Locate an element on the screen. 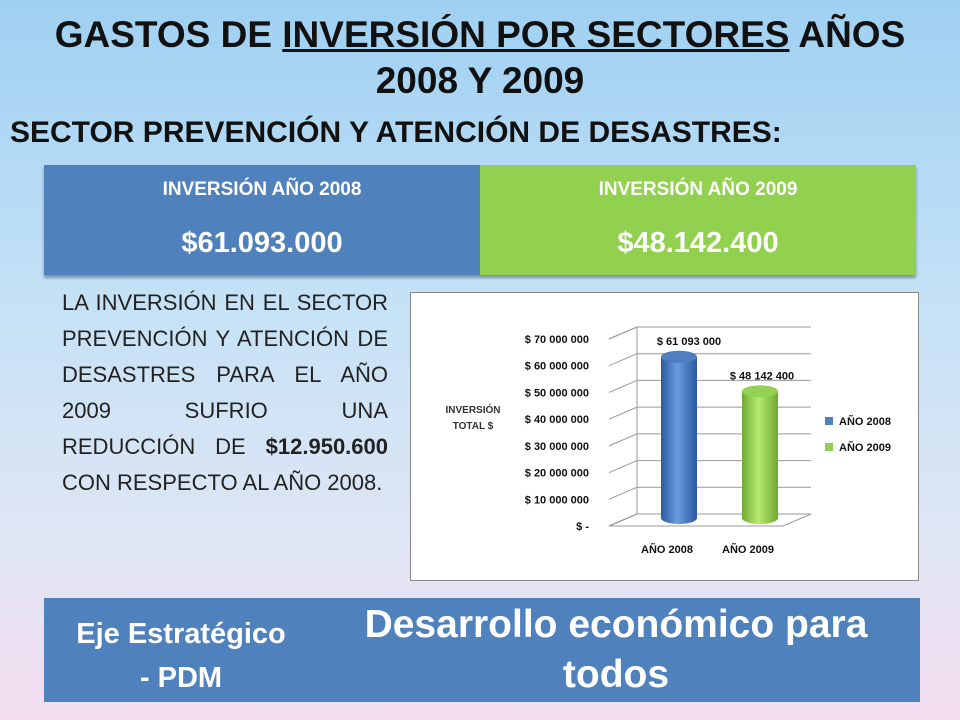  eje-estrategico-label: Eje Estratégico - PDM is located at coordinates (181, 656).